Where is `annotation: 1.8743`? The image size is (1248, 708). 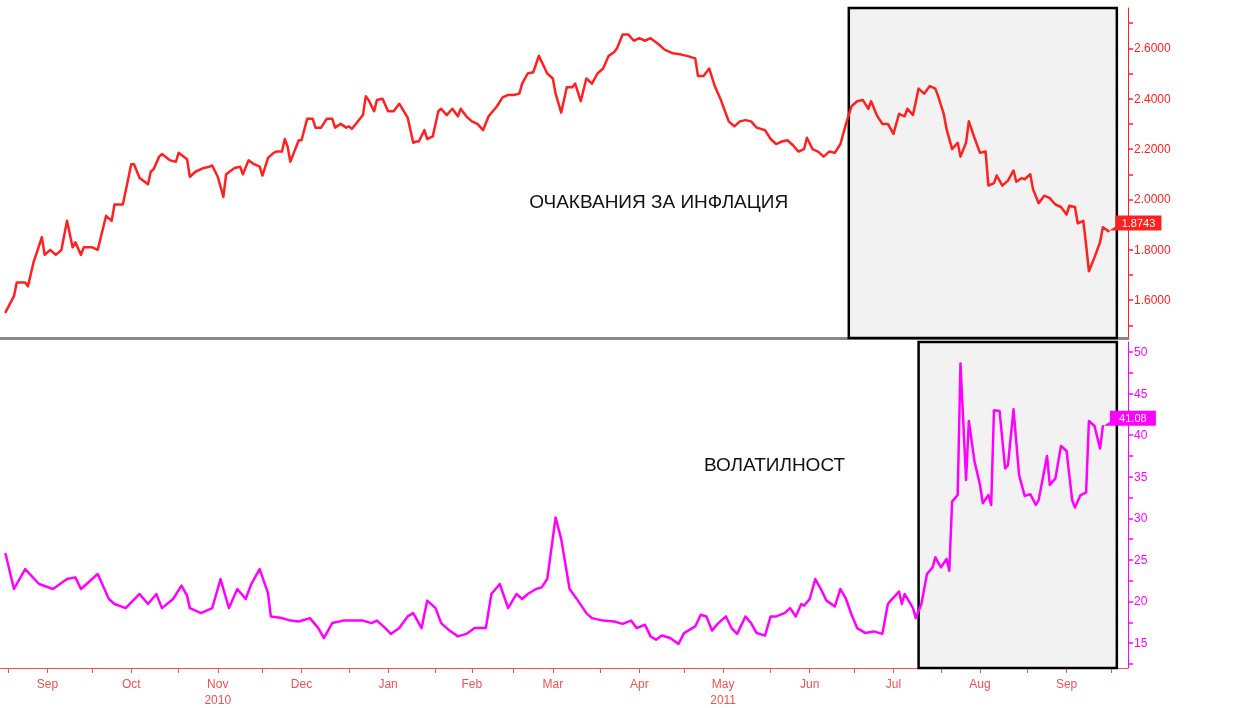
annotation: 1.8743 is located at coordinates (1138, 223).